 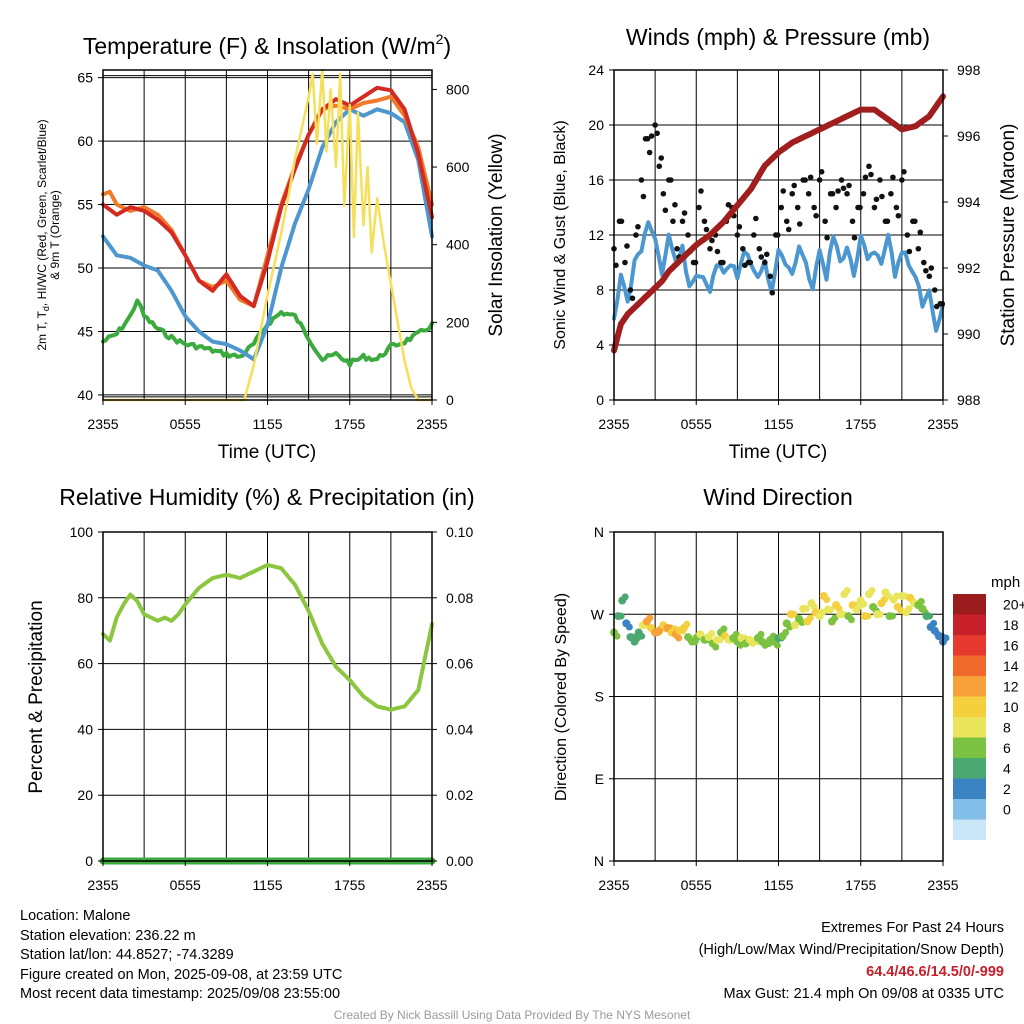 What do you see at coordinates (75, 916) in the screenshot?
I see `info-location: Location: Malone` at bounding box center [75, 916].